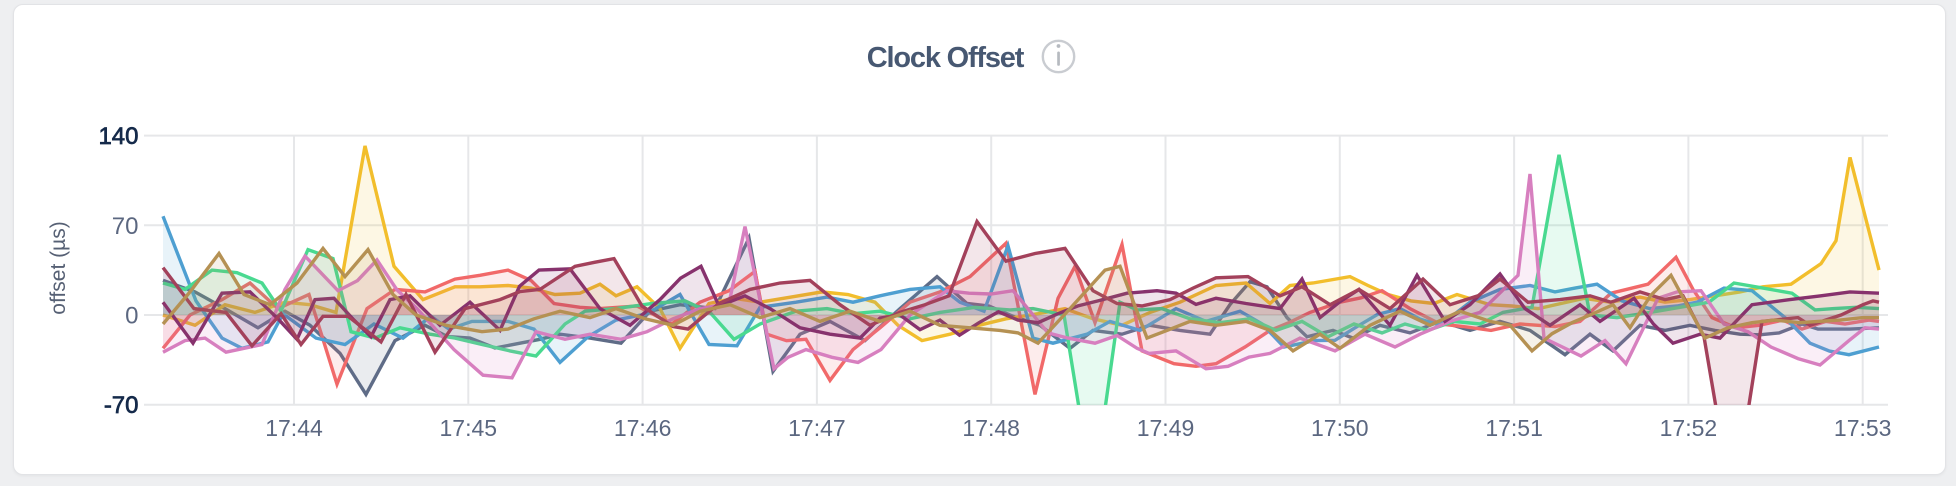 This screenshot has width=1956, height=486. What do you see at coordinates (121, 405) in the screenshot?
I see `svg-text: -70` at bounding box center [121, 405].